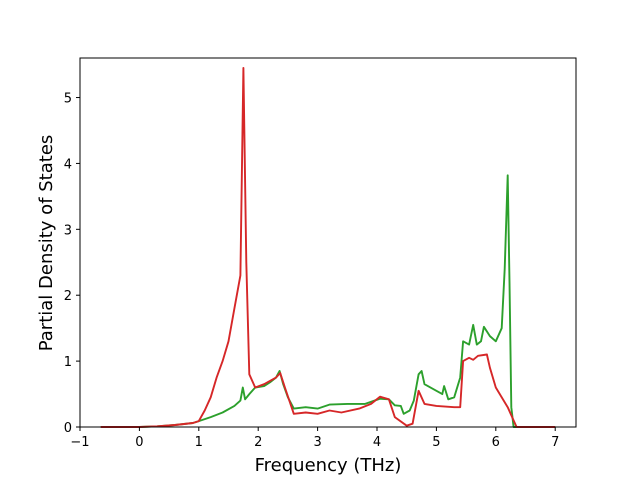 The height and width of the screenshot is (485, 640). I want to click on x-tick-label: 0, so click(139, 442).